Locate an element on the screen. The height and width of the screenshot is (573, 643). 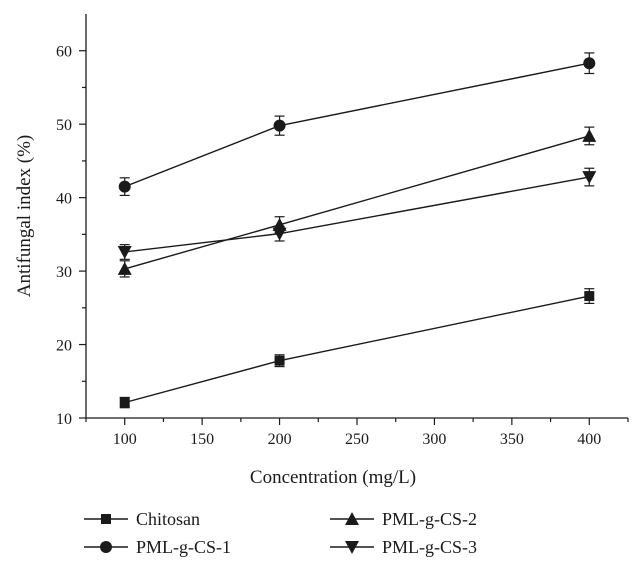
x-axis-title: Concentration (mg/L) is located at coordinates (333, 477).